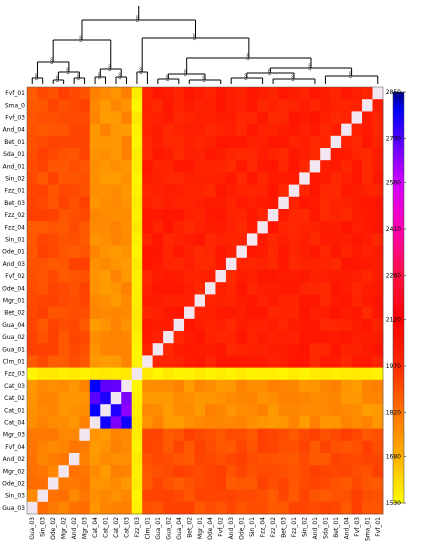 The width and height of the screenshot is (422, 550). Describe the element at coordinates (13, 484) in the screenshot. I see `row-label: Ode_02` at that location.